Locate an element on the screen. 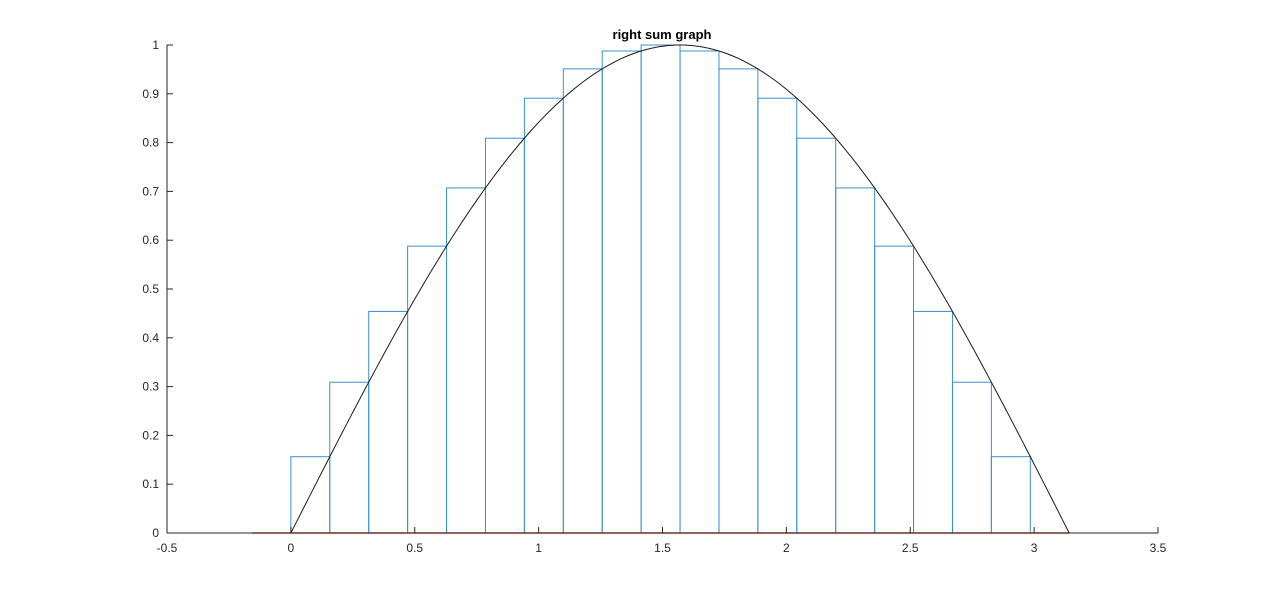  y-tick-label: 0 is located at coordinates (155, 533).